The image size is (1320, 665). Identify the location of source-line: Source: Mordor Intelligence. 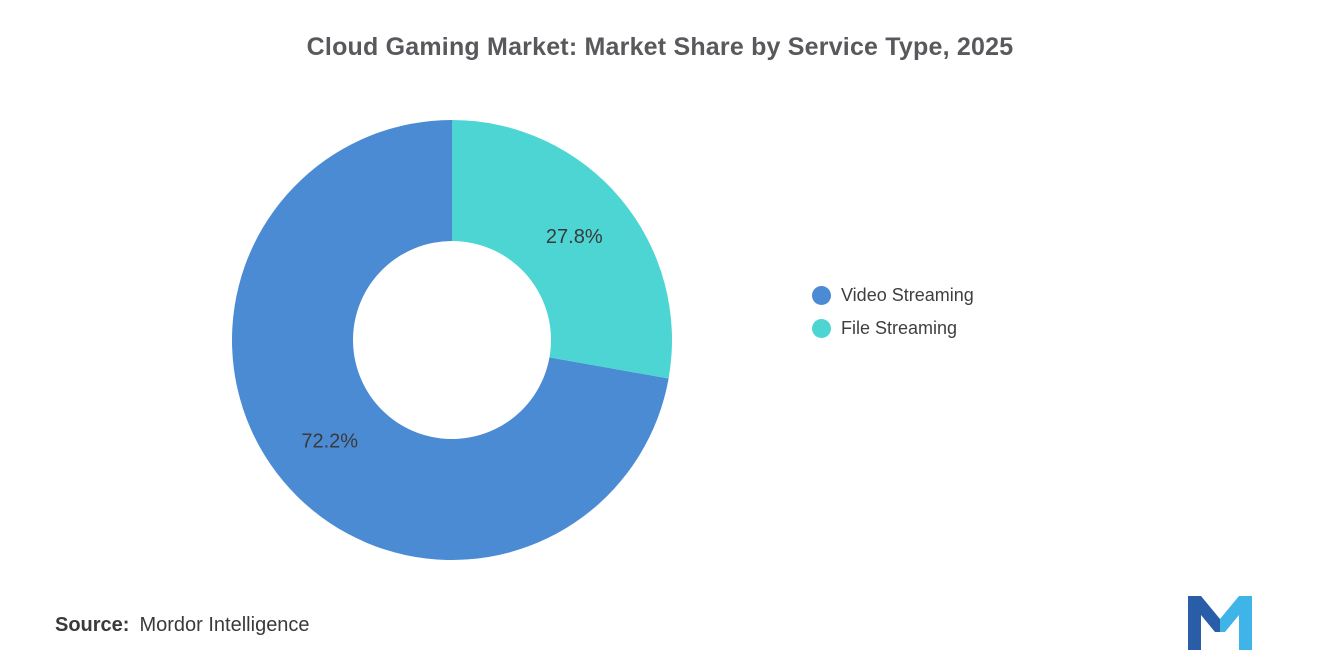
(182, 625).